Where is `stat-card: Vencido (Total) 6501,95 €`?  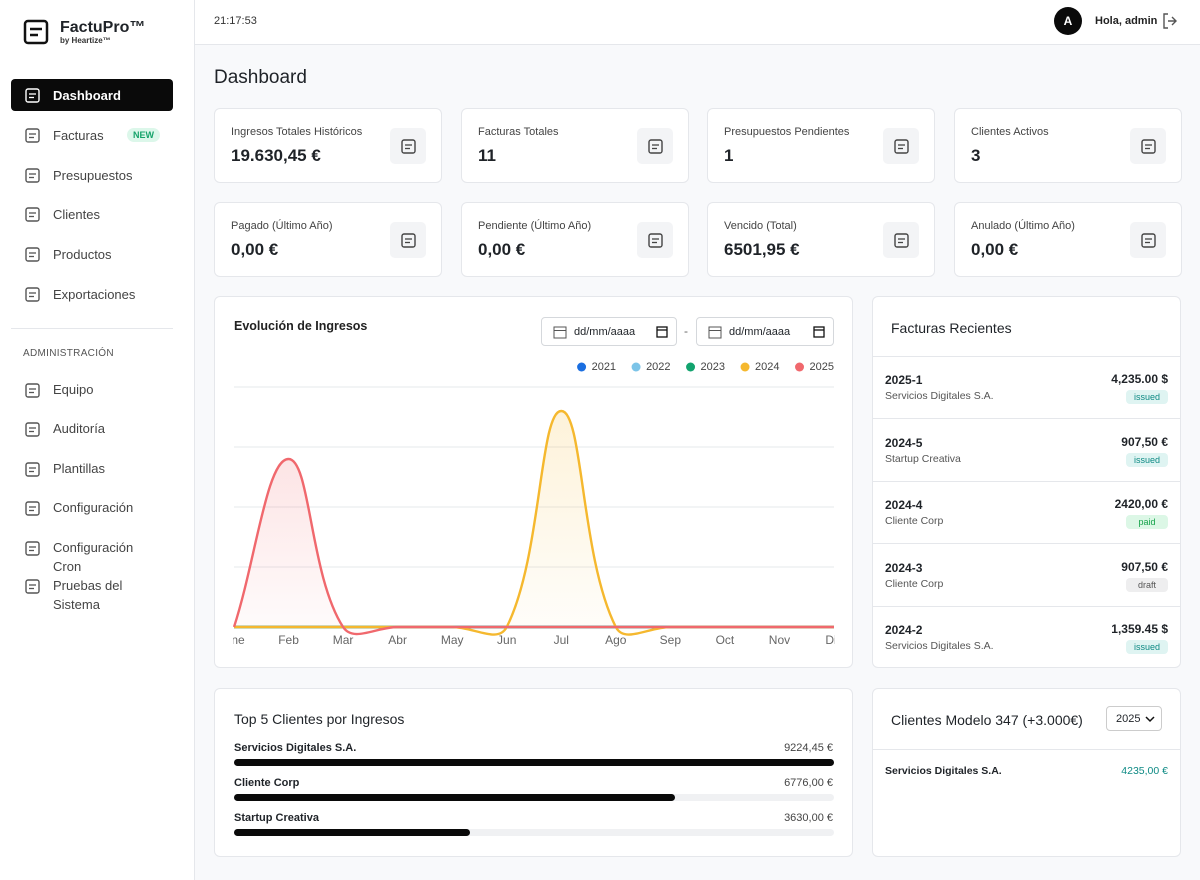
stat-card: Vencido (Total) 6501,95 € is located at coordinates (821, 239).